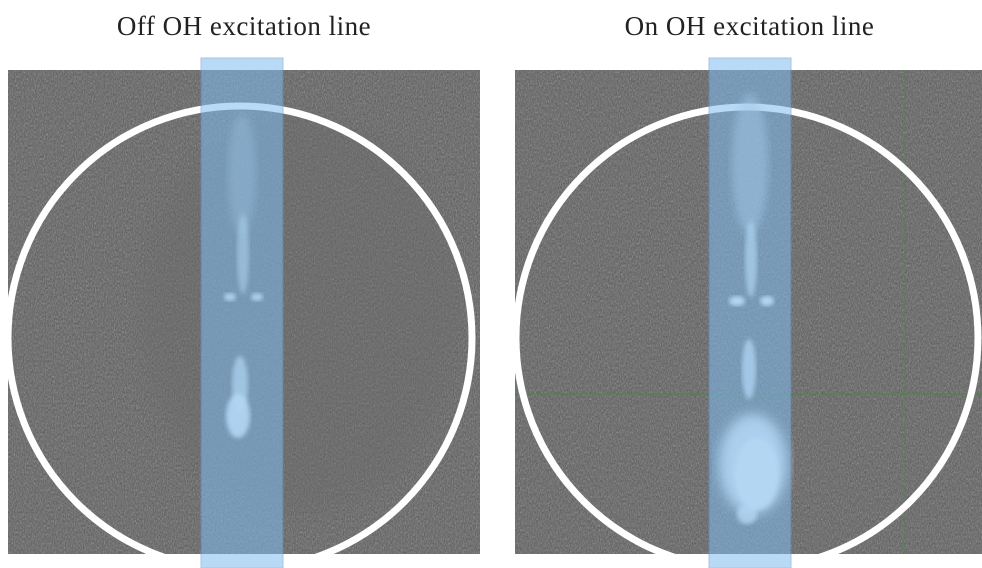 The width and height of the screenshot is (982, 568). I want to click on left-panel-title: Off OH excitation line, so click(244, 26).